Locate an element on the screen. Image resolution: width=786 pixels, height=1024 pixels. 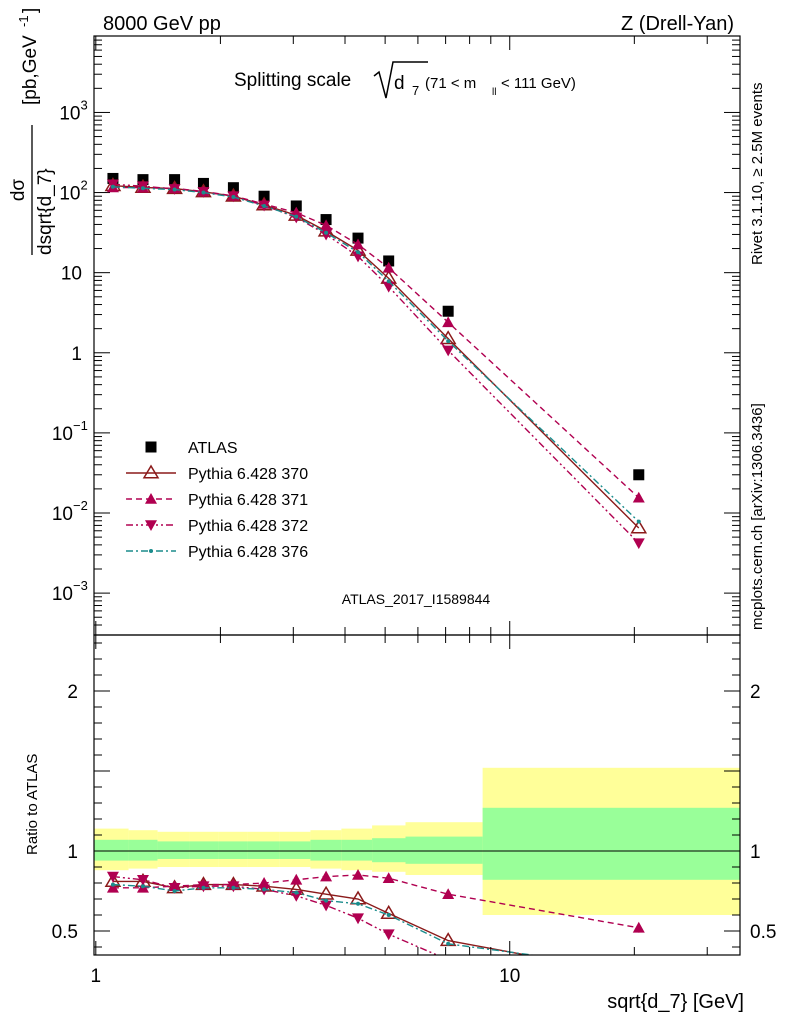
ratio-y-tick-label: 1 is located at coordinates (72, 852).